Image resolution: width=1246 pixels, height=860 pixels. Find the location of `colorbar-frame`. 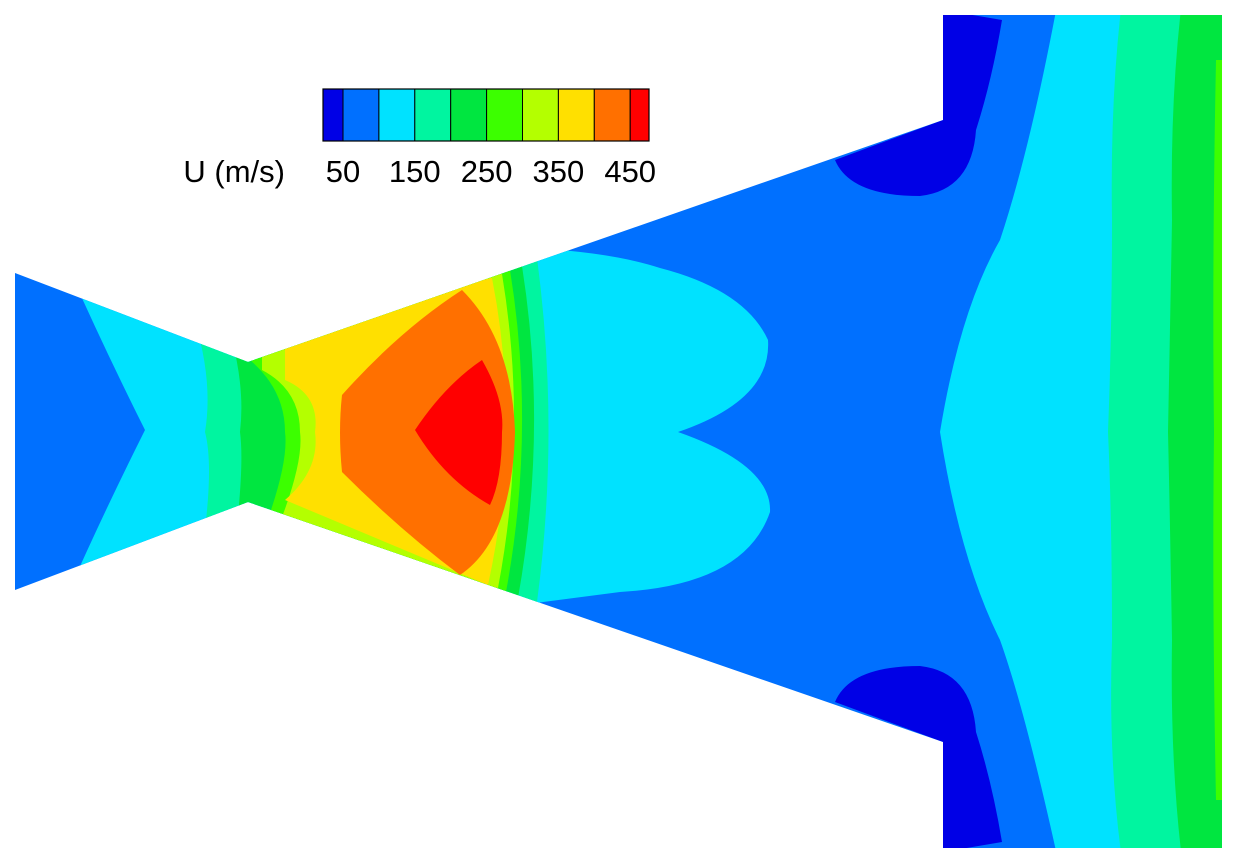

colorbar-frame is located at coordinates (486, 115).